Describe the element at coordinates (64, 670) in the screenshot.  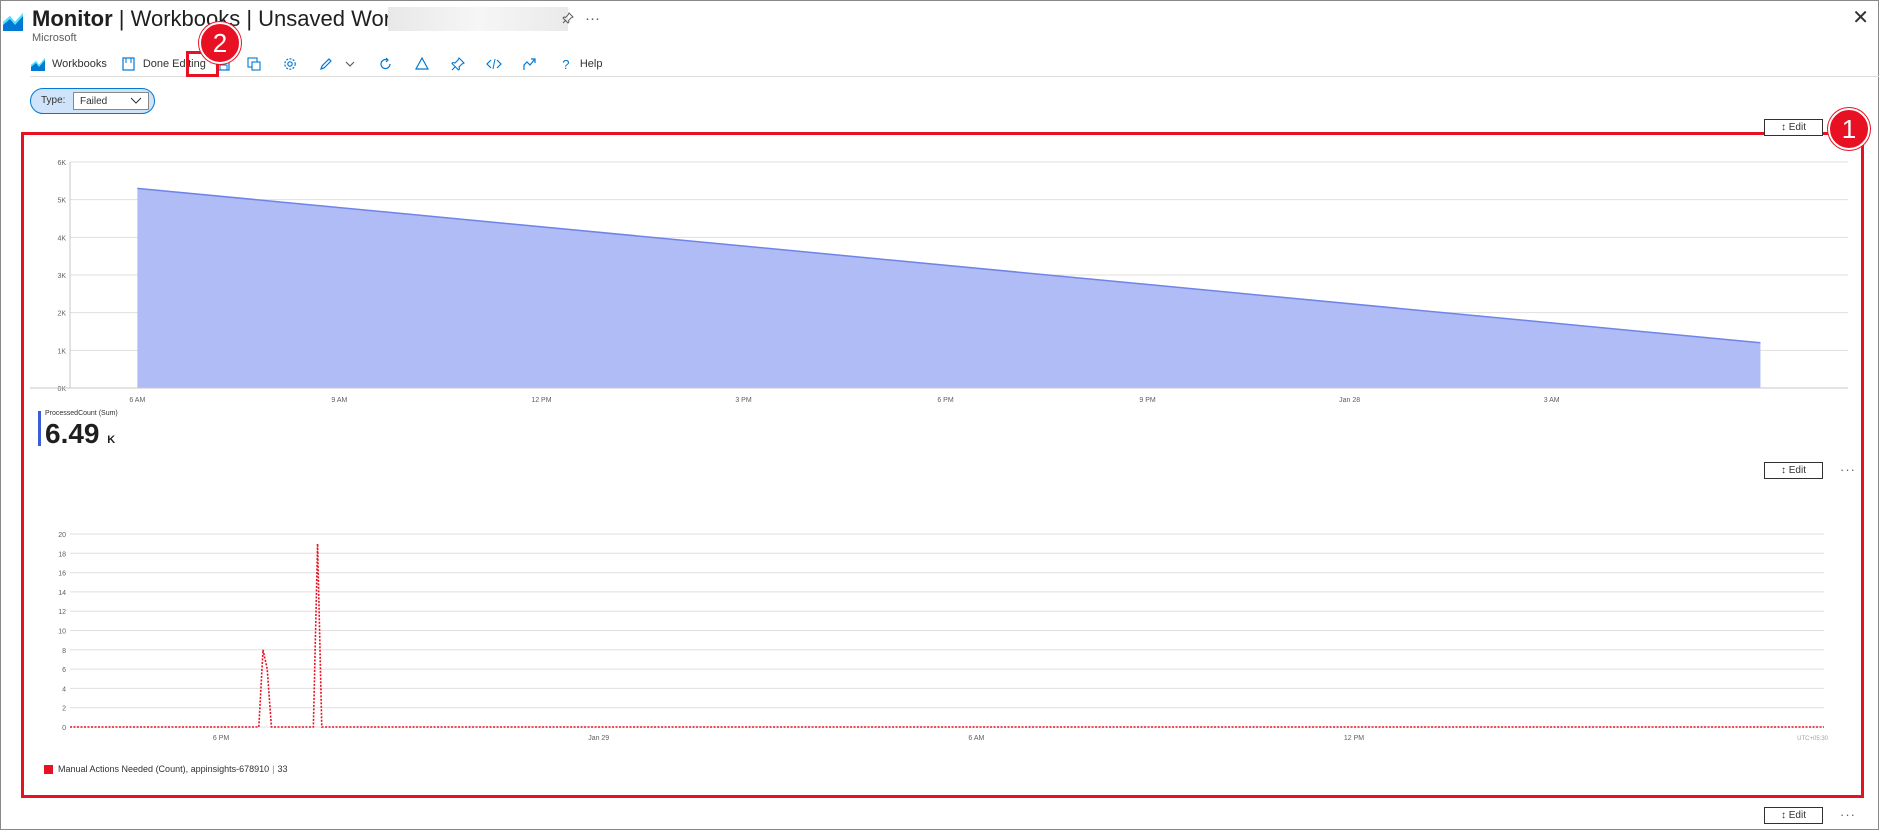
I see `chart2-y-tick-label: 6` at that location.